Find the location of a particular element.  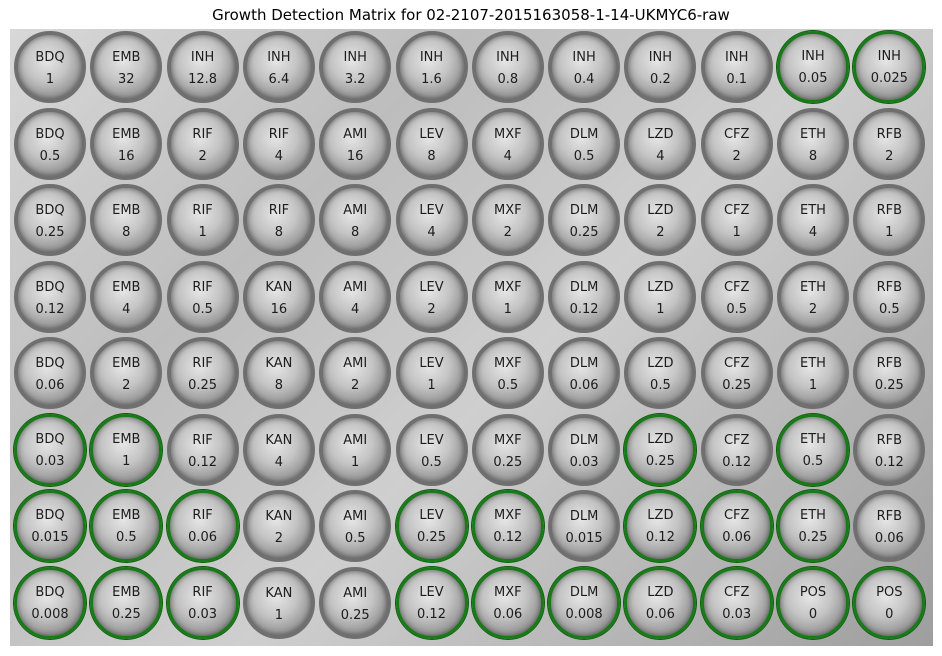

well-concentration-label: 0.12 is located at coordinates (584, 309).